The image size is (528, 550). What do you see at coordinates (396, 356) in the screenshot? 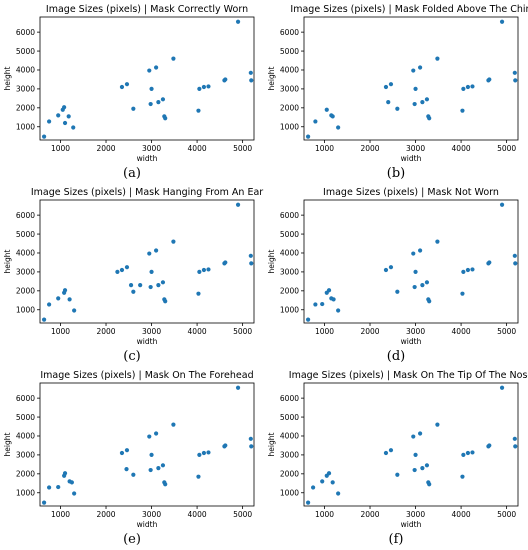
I see `panel-caption: (d)` at bounding box center [396, 356].